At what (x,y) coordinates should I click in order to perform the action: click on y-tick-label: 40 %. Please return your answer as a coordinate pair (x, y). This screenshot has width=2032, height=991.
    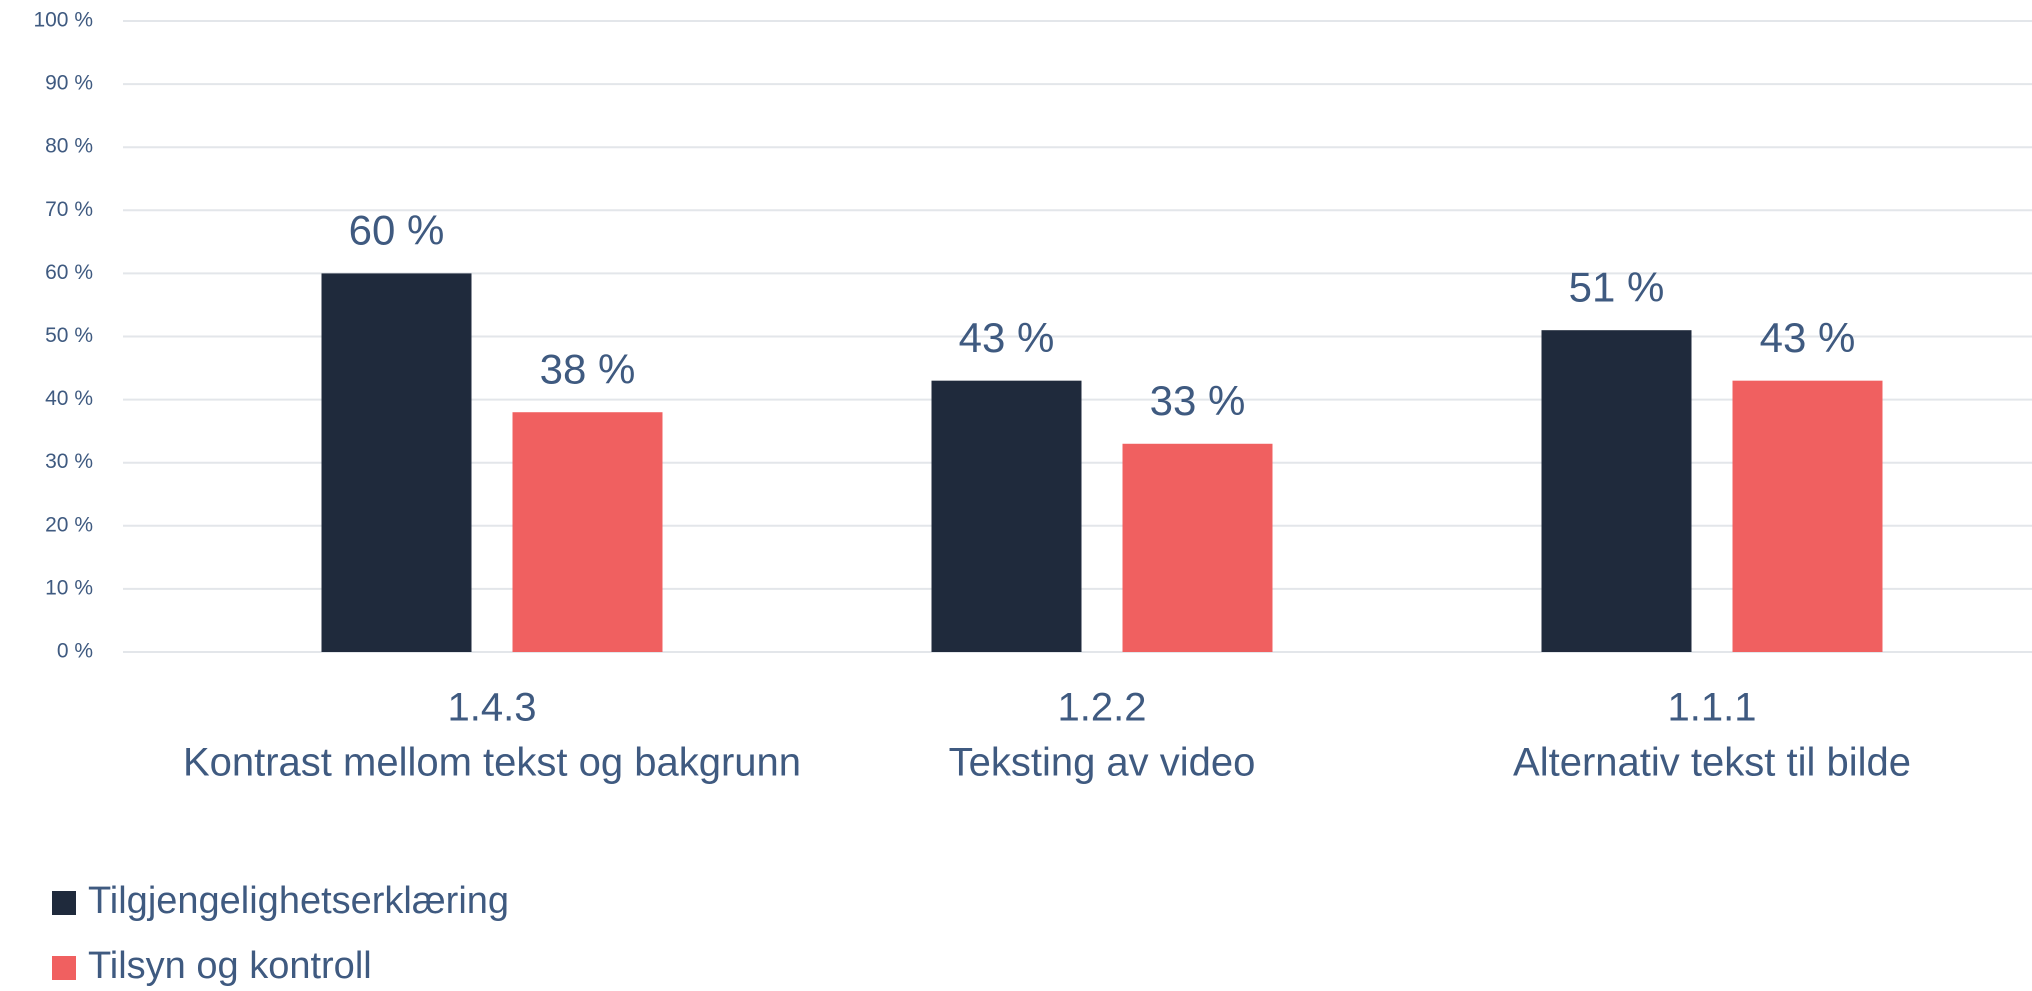
    Looking at the image, I should click on (69, 398).